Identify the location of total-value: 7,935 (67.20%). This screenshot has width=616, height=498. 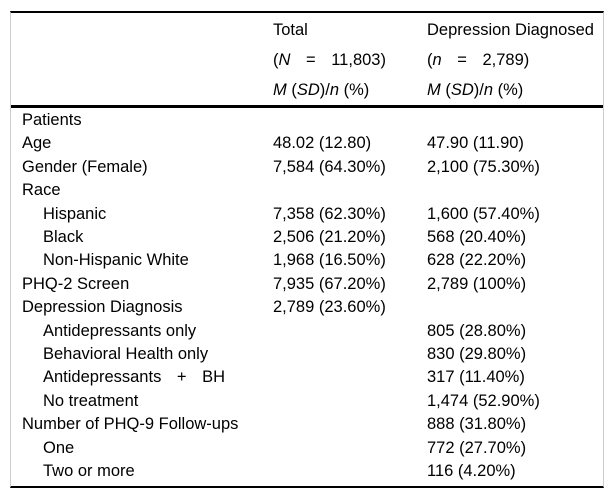
(329, 283).